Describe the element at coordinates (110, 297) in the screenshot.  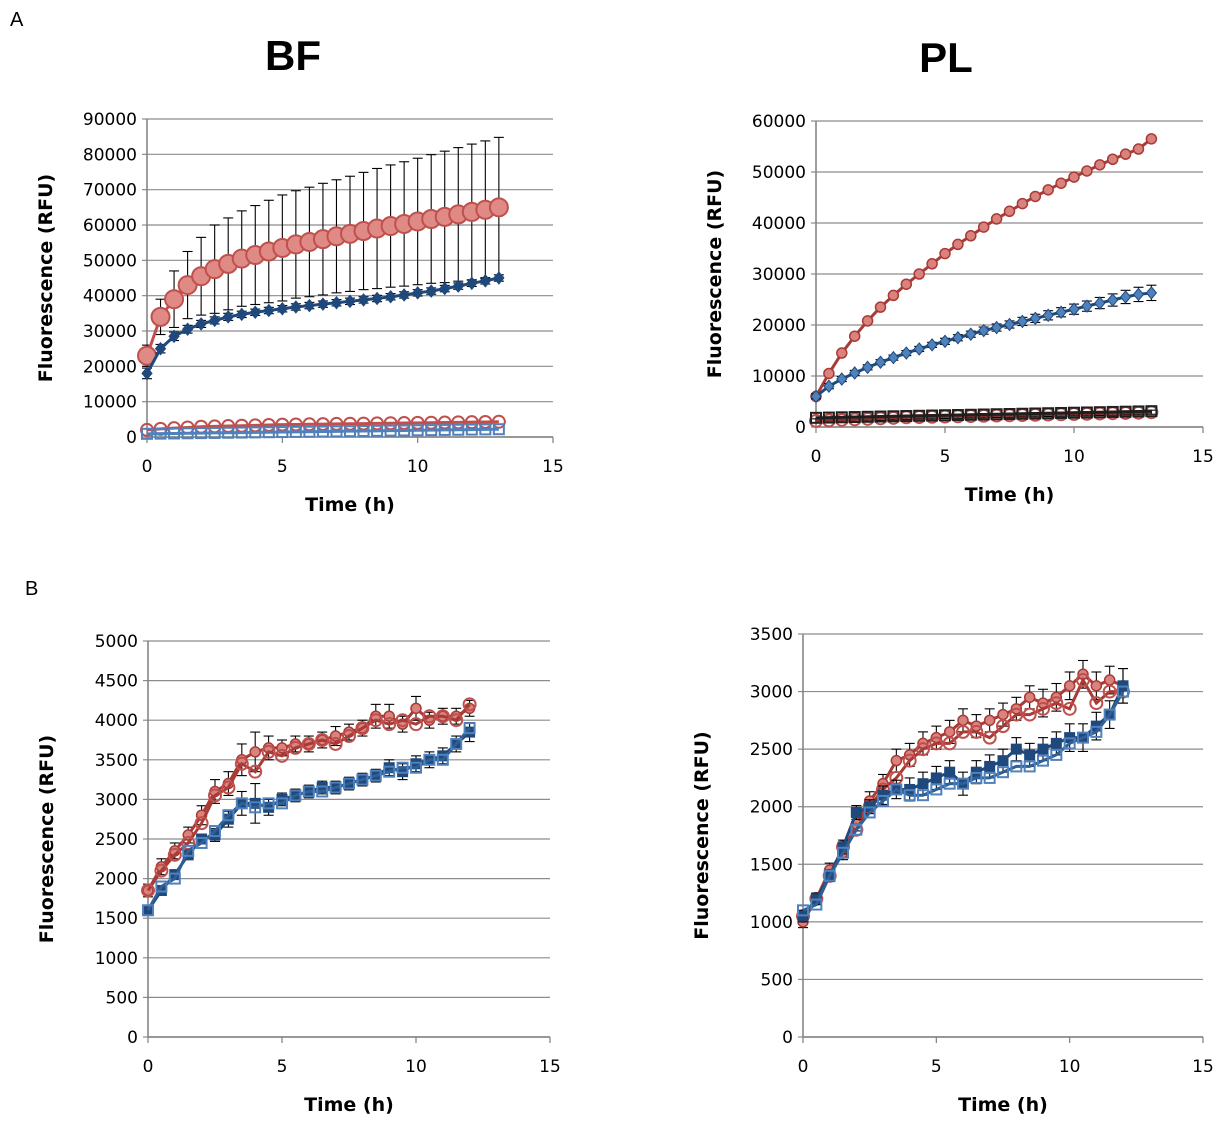
I see `y-tick-label: 40000` at that location.